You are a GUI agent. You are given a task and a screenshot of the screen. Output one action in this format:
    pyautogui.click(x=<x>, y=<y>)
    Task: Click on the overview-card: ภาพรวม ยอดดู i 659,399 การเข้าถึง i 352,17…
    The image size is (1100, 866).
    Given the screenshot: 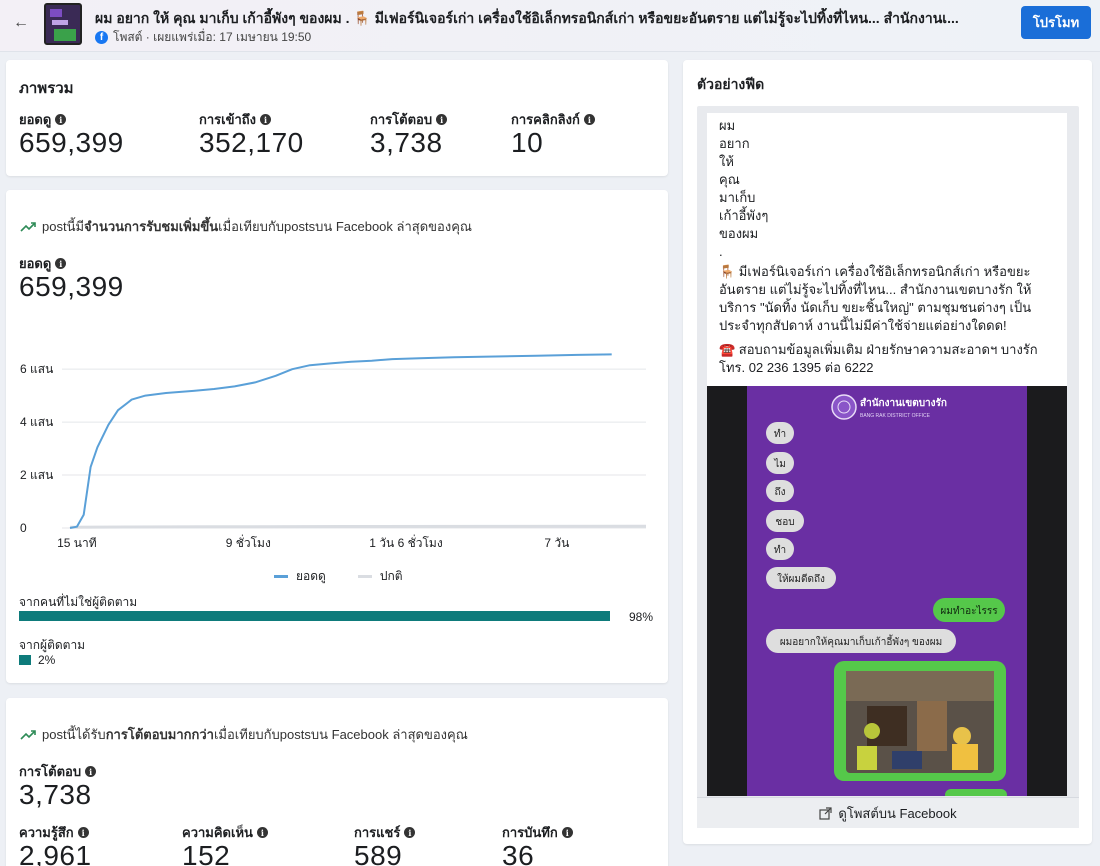 What is the action you would take?
    pyautogui.click(x=337, y=118)
    